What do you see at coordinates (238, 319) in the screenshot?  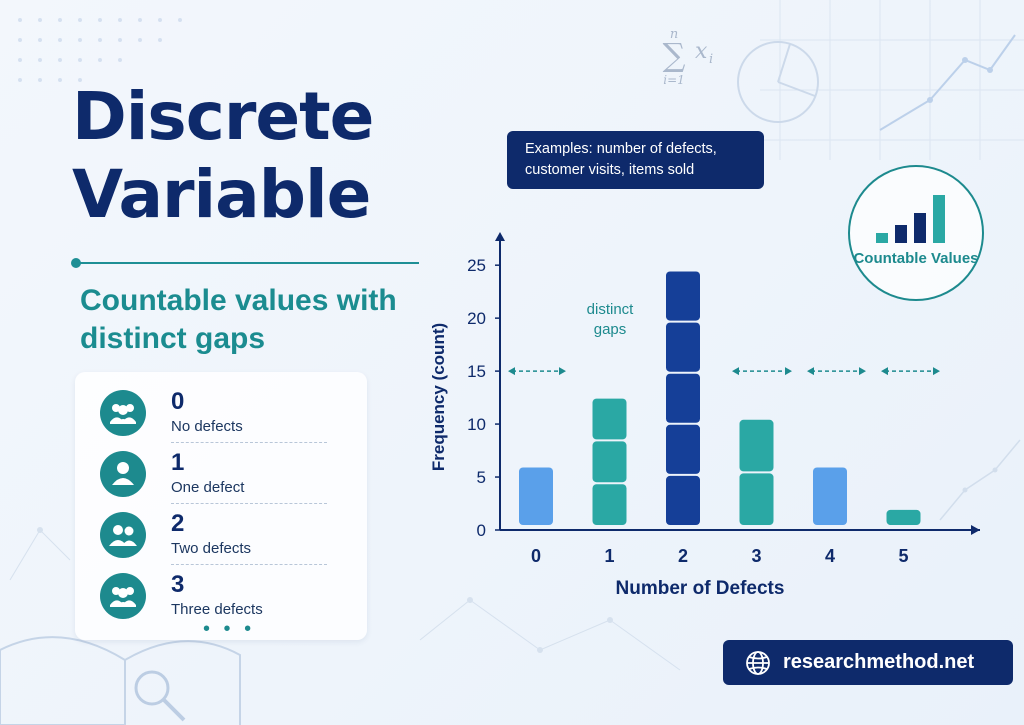 I see `subtitle: Countable values with distinct gaps` at bounding box center [238, 319].